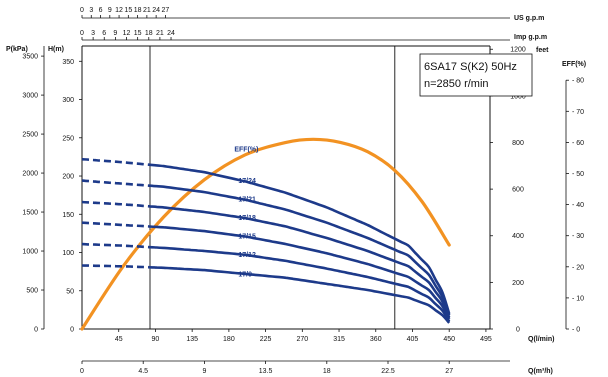 Image resolution: width=608 pixels, height=377 pixels. Describe the element at coordinates (115, 33) in the screenshot. I see `imp-gpm-tick-label: 9` at that location.